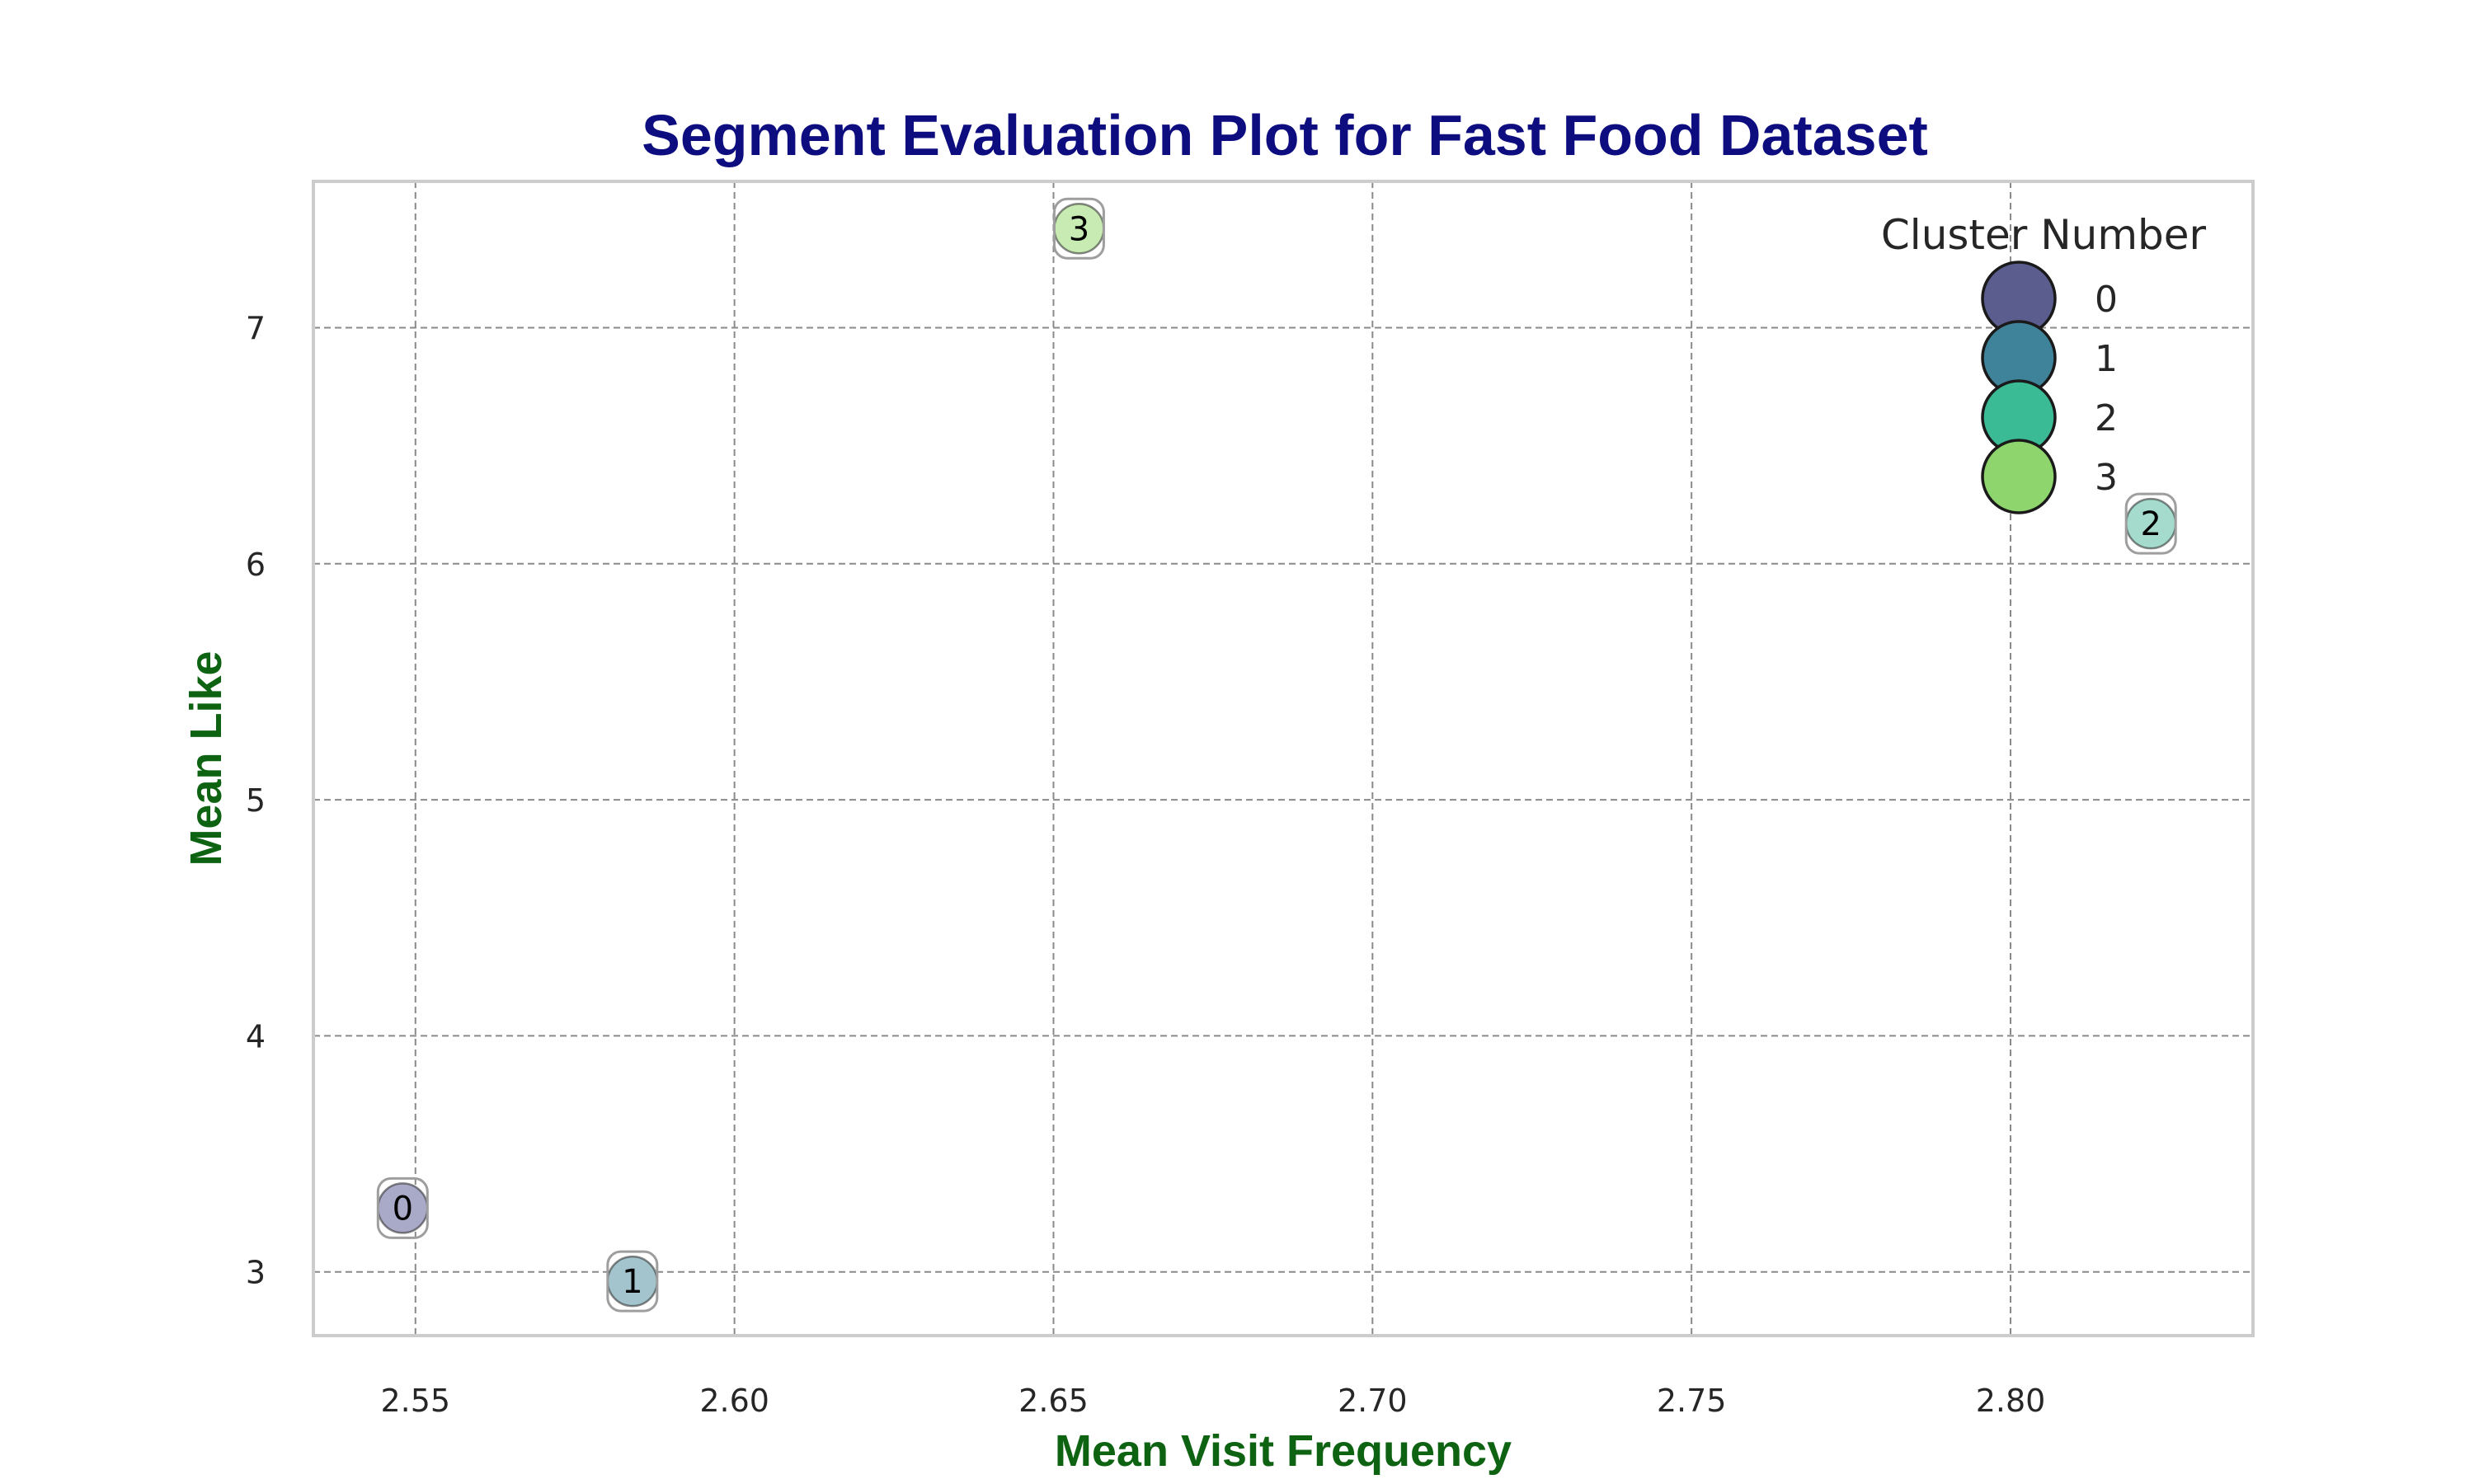 Image resolution: width=2474 pixels, height=1484 pixels. What do you see at coordinates (415, 1401) in the screenshot?
I see `x-tick-label: 2.55` at bounding box center [415, 1401].